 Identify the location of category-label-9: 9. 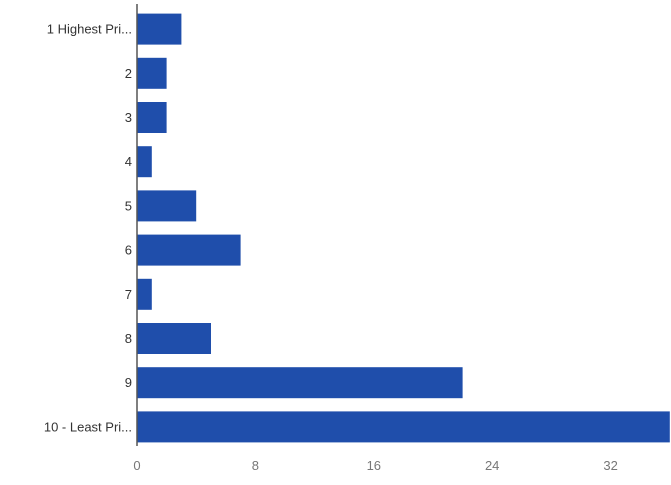
(128, 382).